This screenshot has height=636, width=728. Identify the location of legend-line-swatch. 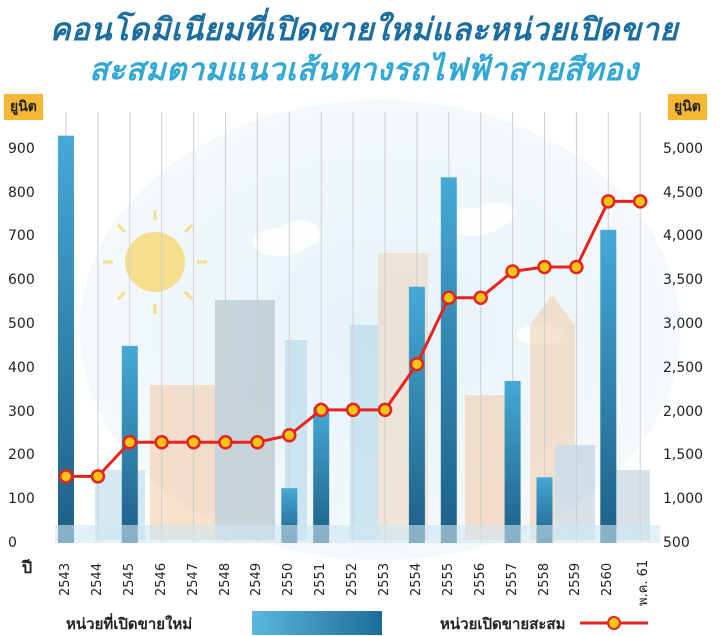
(614, 623).